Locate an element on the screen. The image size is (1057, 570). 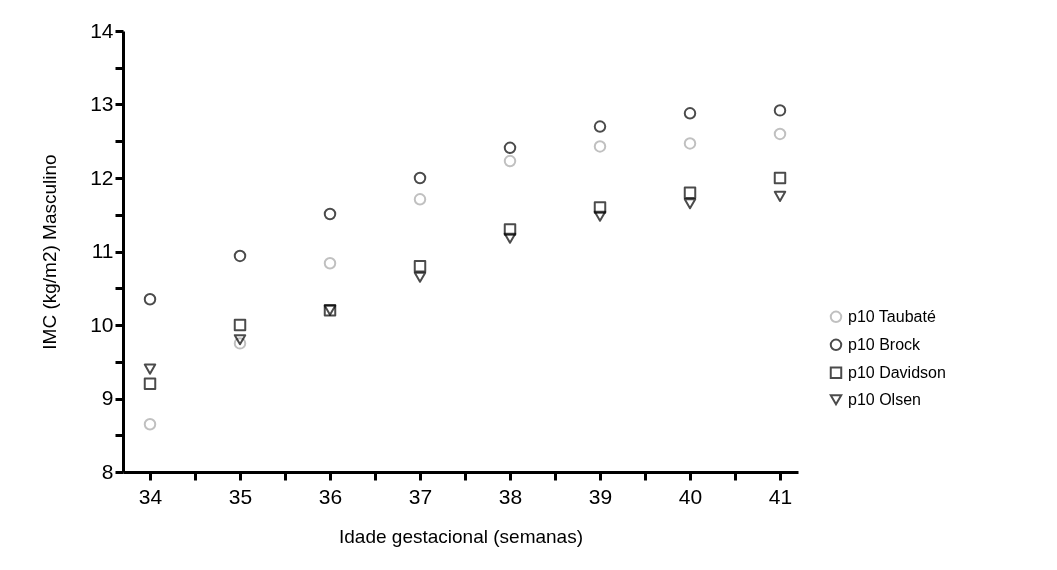
x-tick-label: 39 is located at coordinates (600, 496).